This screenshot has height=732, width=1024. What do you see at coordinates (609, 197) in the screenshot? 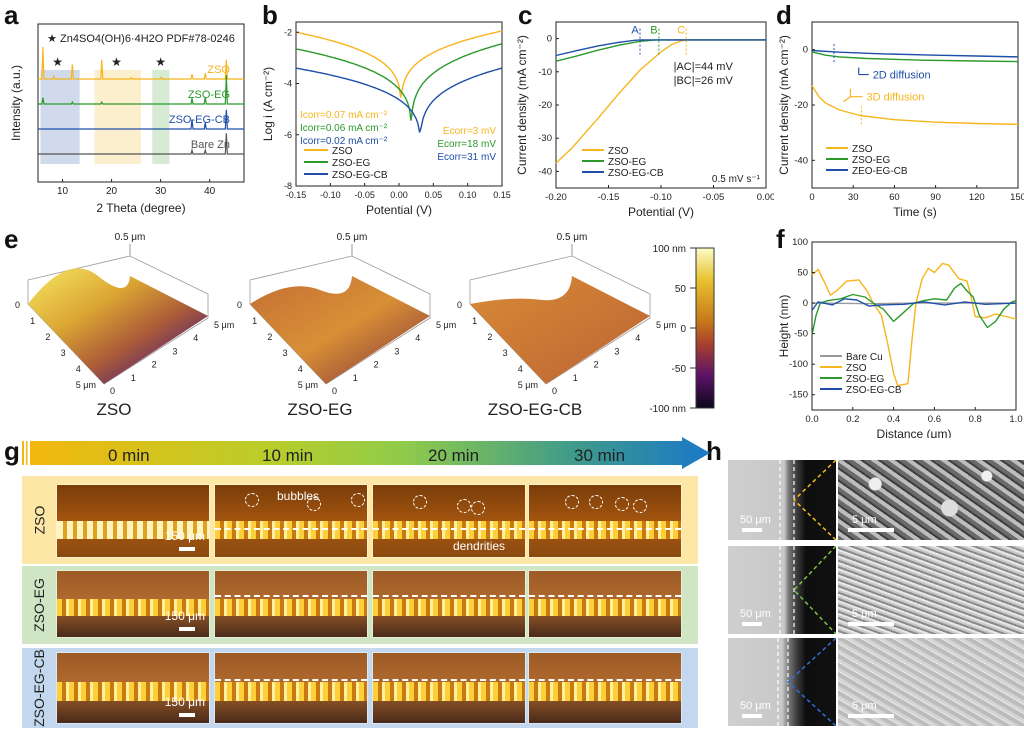
I see `x-tick-label: -0.15` at bounding box center [609, 197].